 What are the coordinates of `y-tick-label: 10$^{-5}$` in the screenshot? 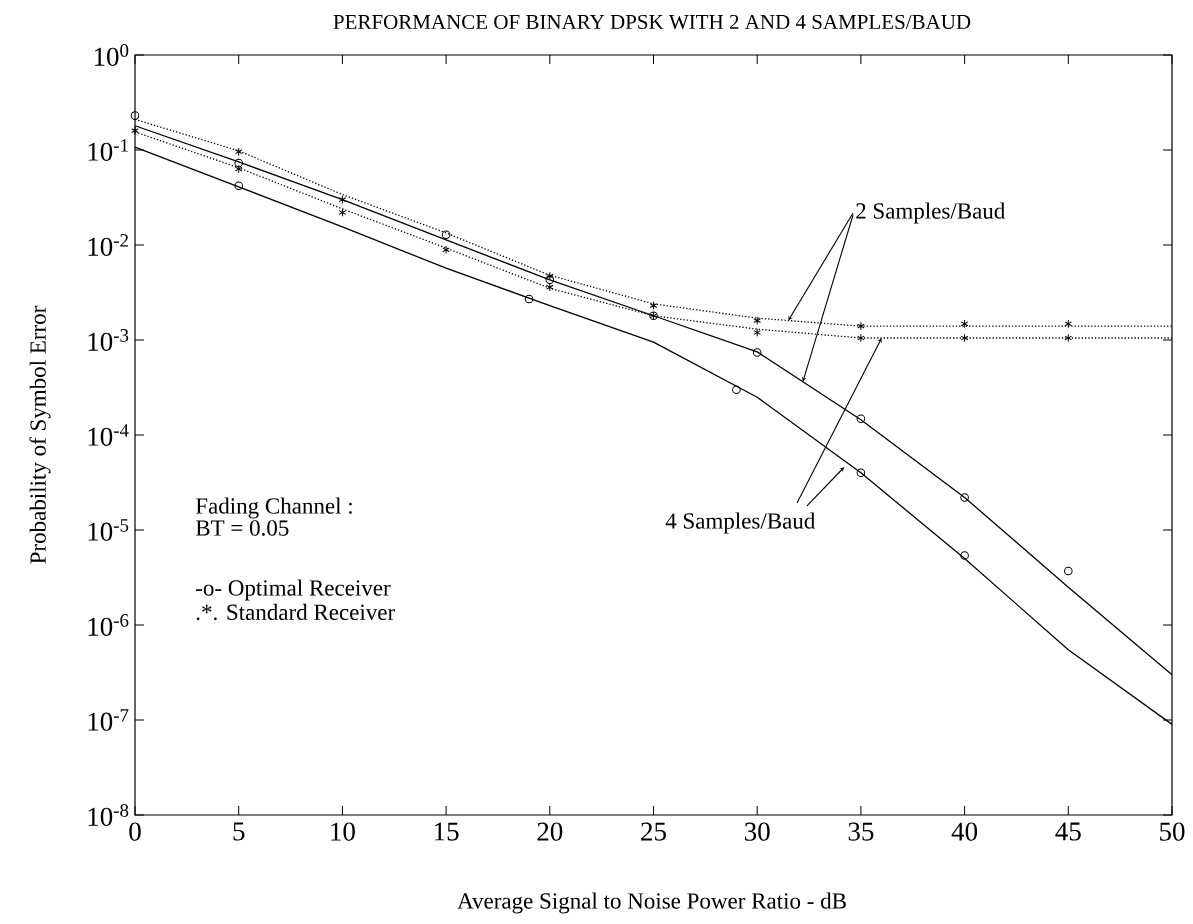 It's located at (108, 530).